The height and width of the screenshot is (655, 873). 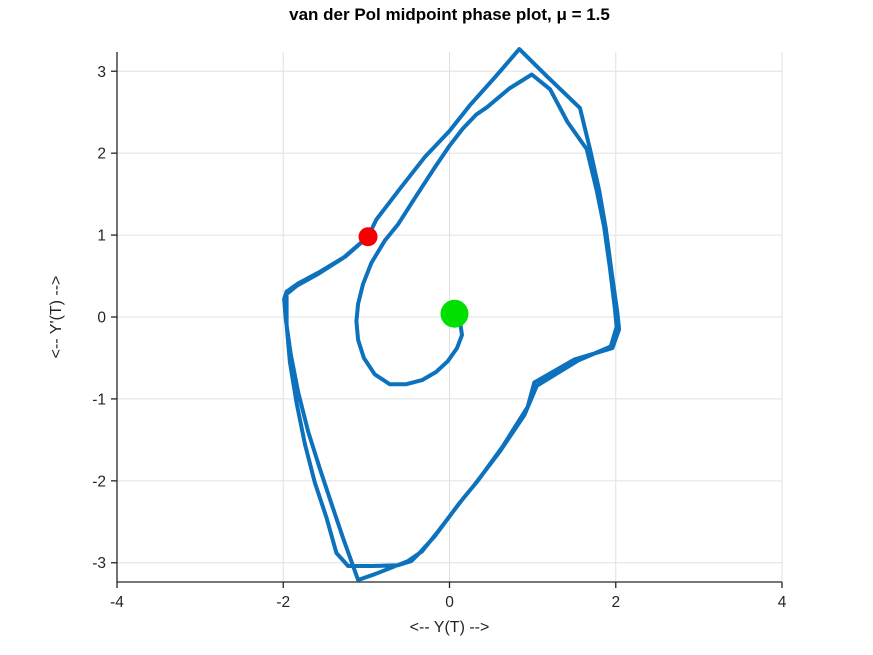 What do you see at coordinates (99, 563) in the screenshot?
I see `y-tick-label: -3` at bounding box center [99, 563].